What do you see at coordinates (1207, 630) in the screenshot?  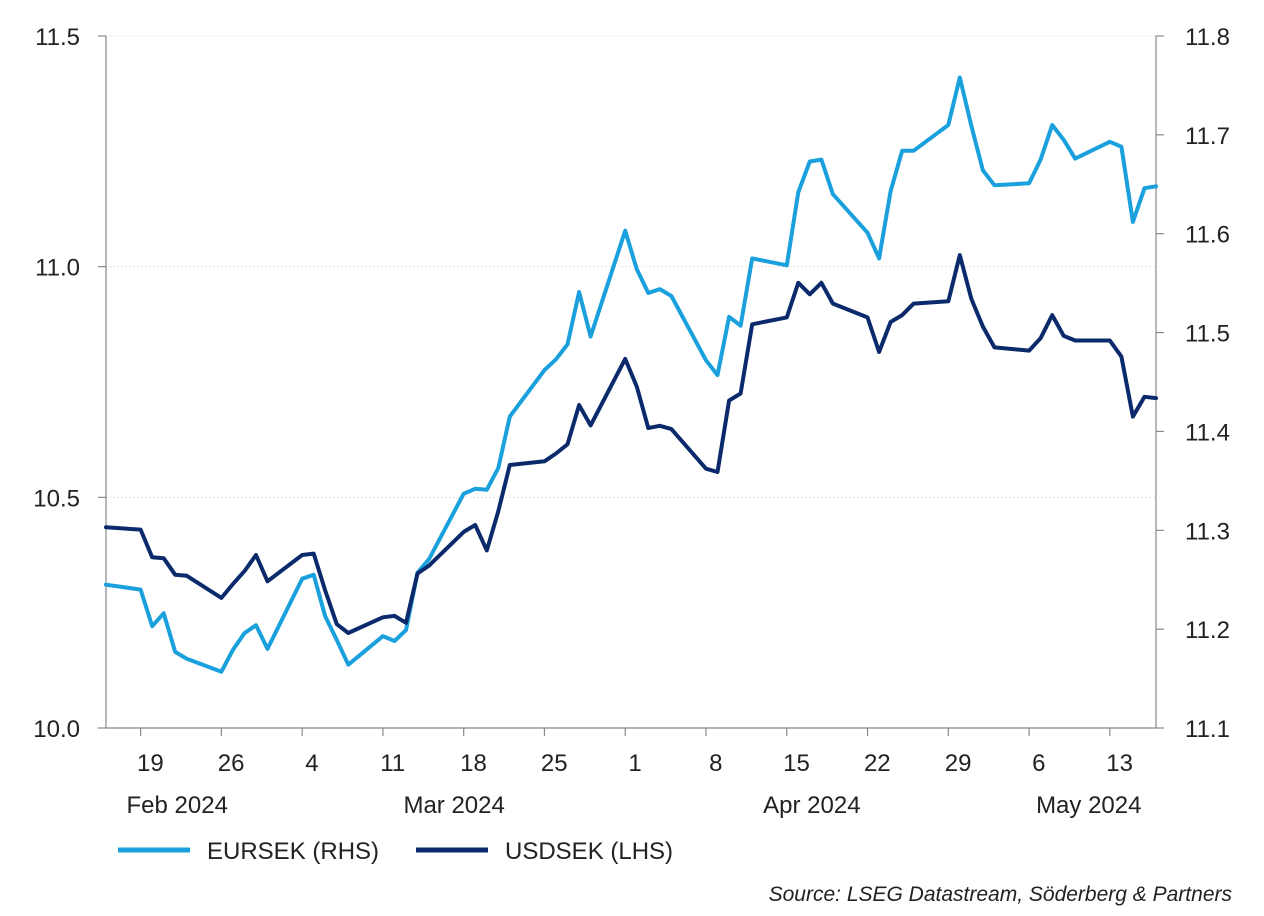 I see `y-right-tick-label: 11.2` at bounding box center [1207, 630].